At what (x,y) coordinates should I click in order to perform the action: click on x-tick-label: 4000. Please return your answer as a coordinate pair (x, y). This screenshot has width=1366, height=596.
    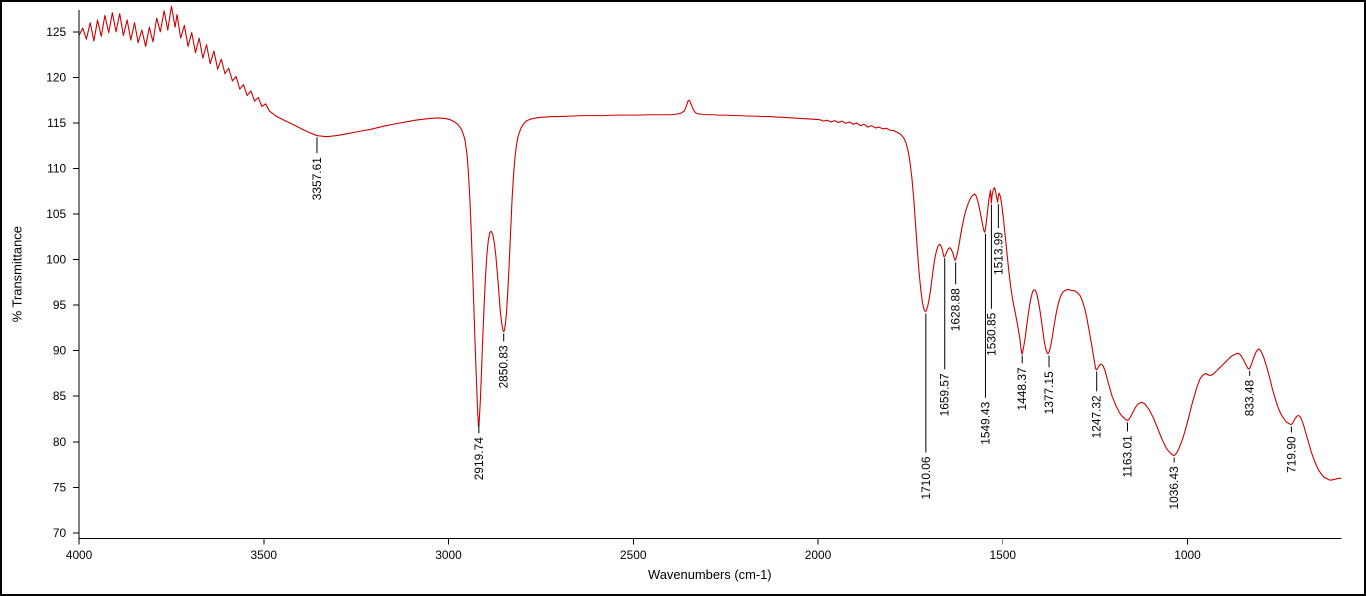
    Looking at the image, I should click on (79, 555).